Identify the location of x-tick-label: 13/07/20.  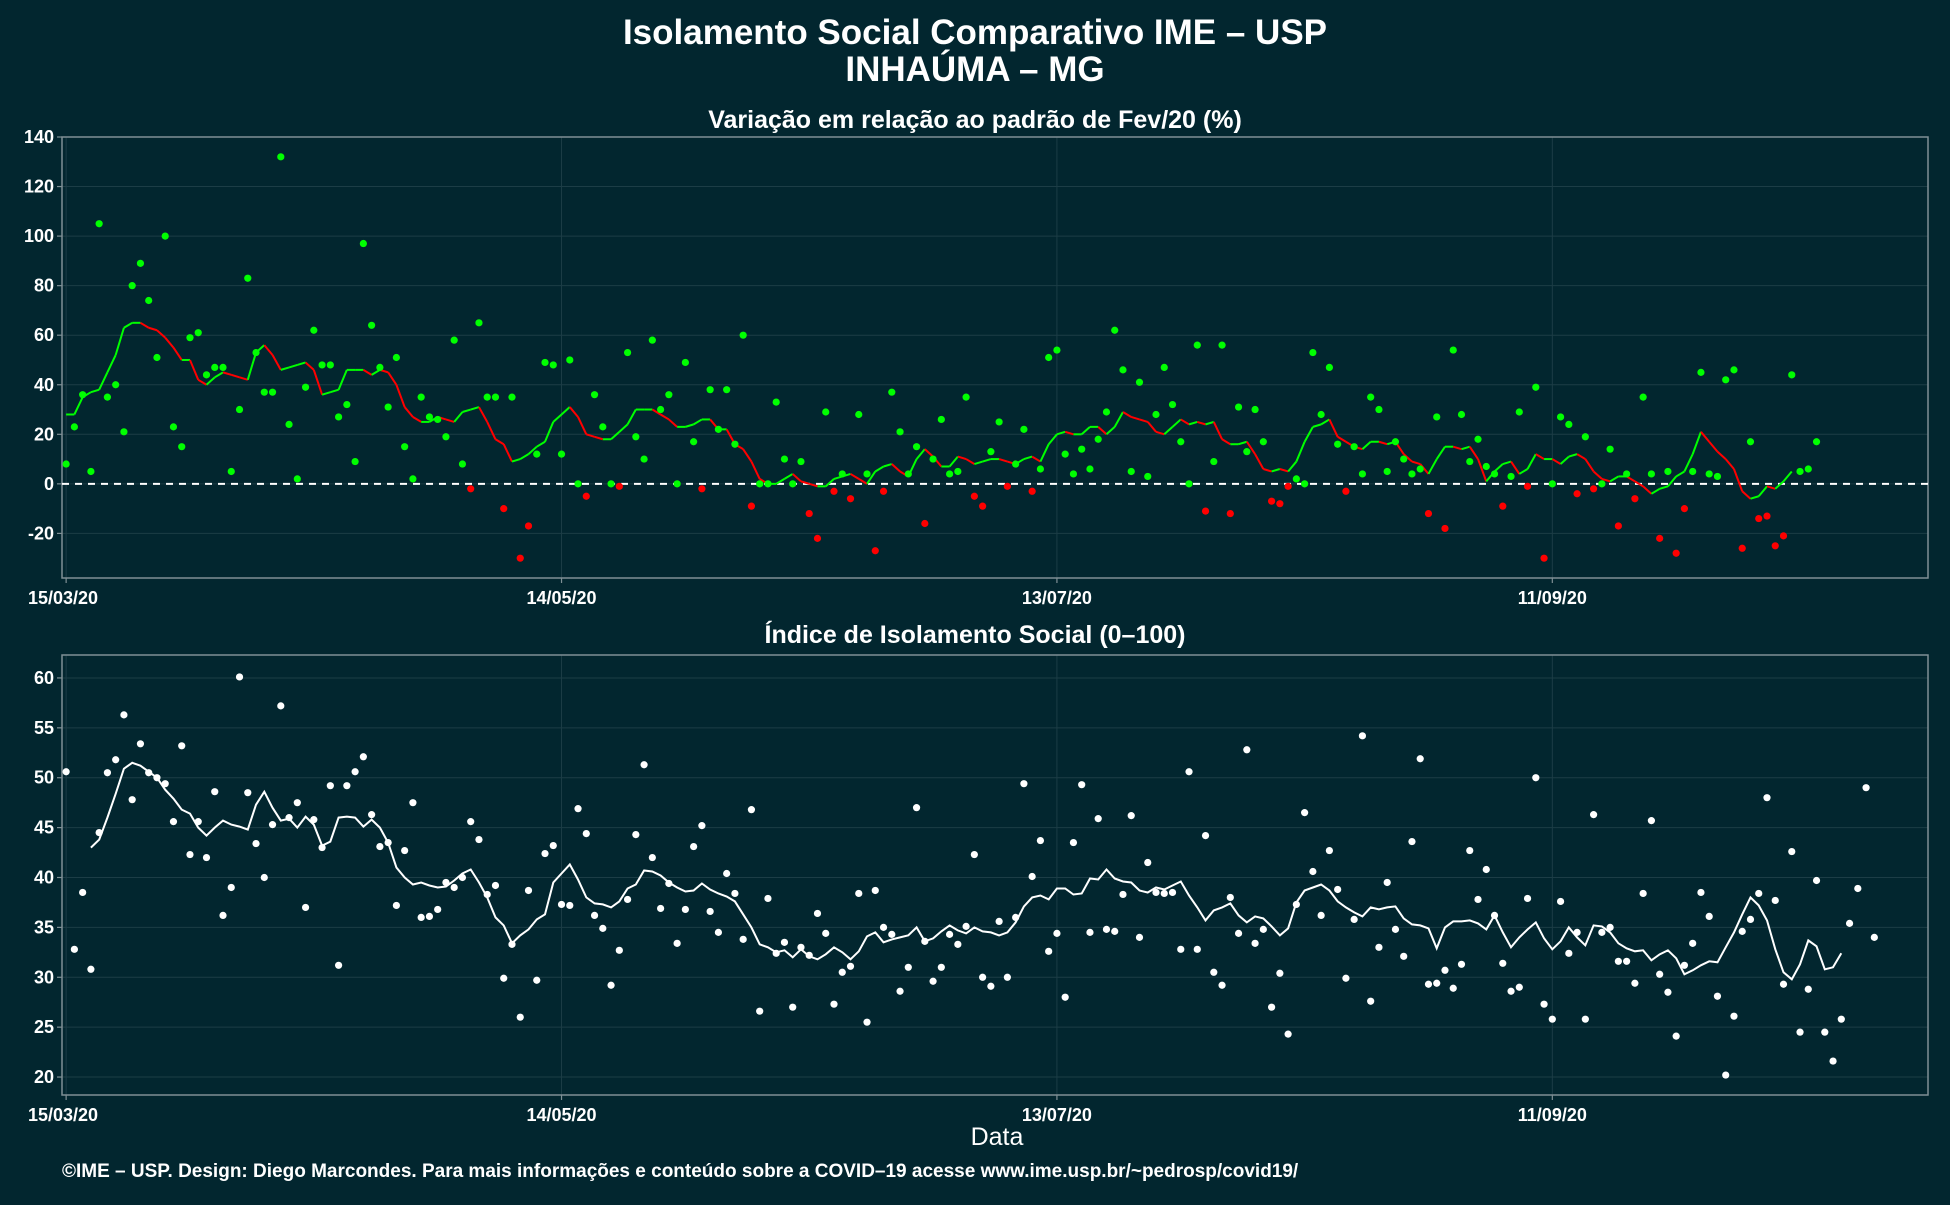
(1057, 598).